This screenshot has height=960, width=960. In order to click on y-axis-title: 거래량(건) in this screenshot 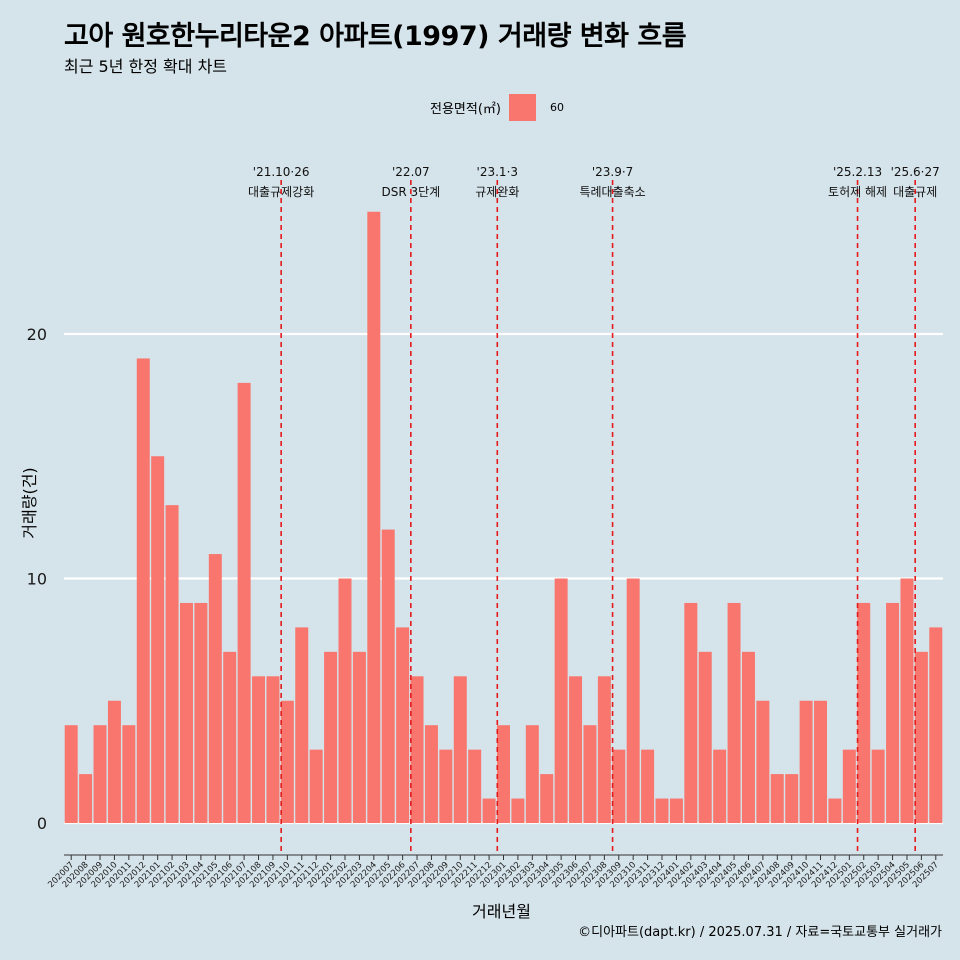, I will do `click(29, 503)`.